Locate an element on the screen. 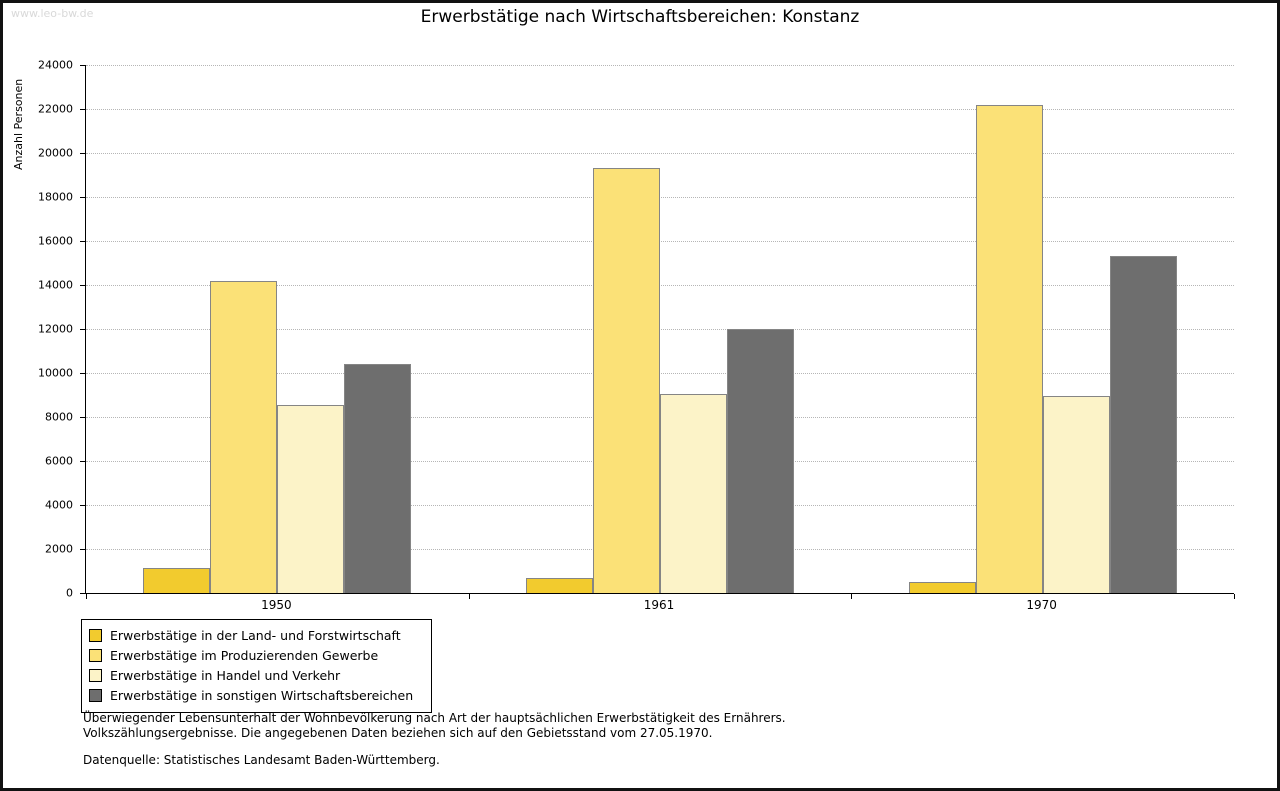 The height and width of the screenshot is (791, 1280). x-category-label: 1950 is located at coordinates (276, 605).